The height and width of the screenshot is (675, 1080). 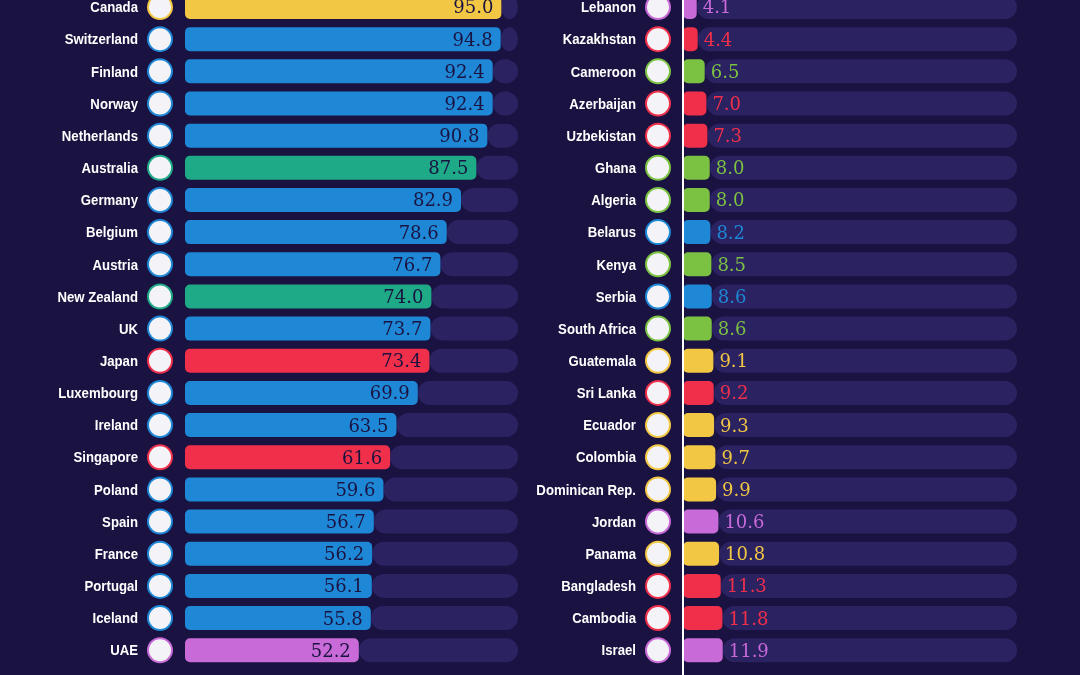 I want to click on data-label: 9.2, so click(x=734, y=393).